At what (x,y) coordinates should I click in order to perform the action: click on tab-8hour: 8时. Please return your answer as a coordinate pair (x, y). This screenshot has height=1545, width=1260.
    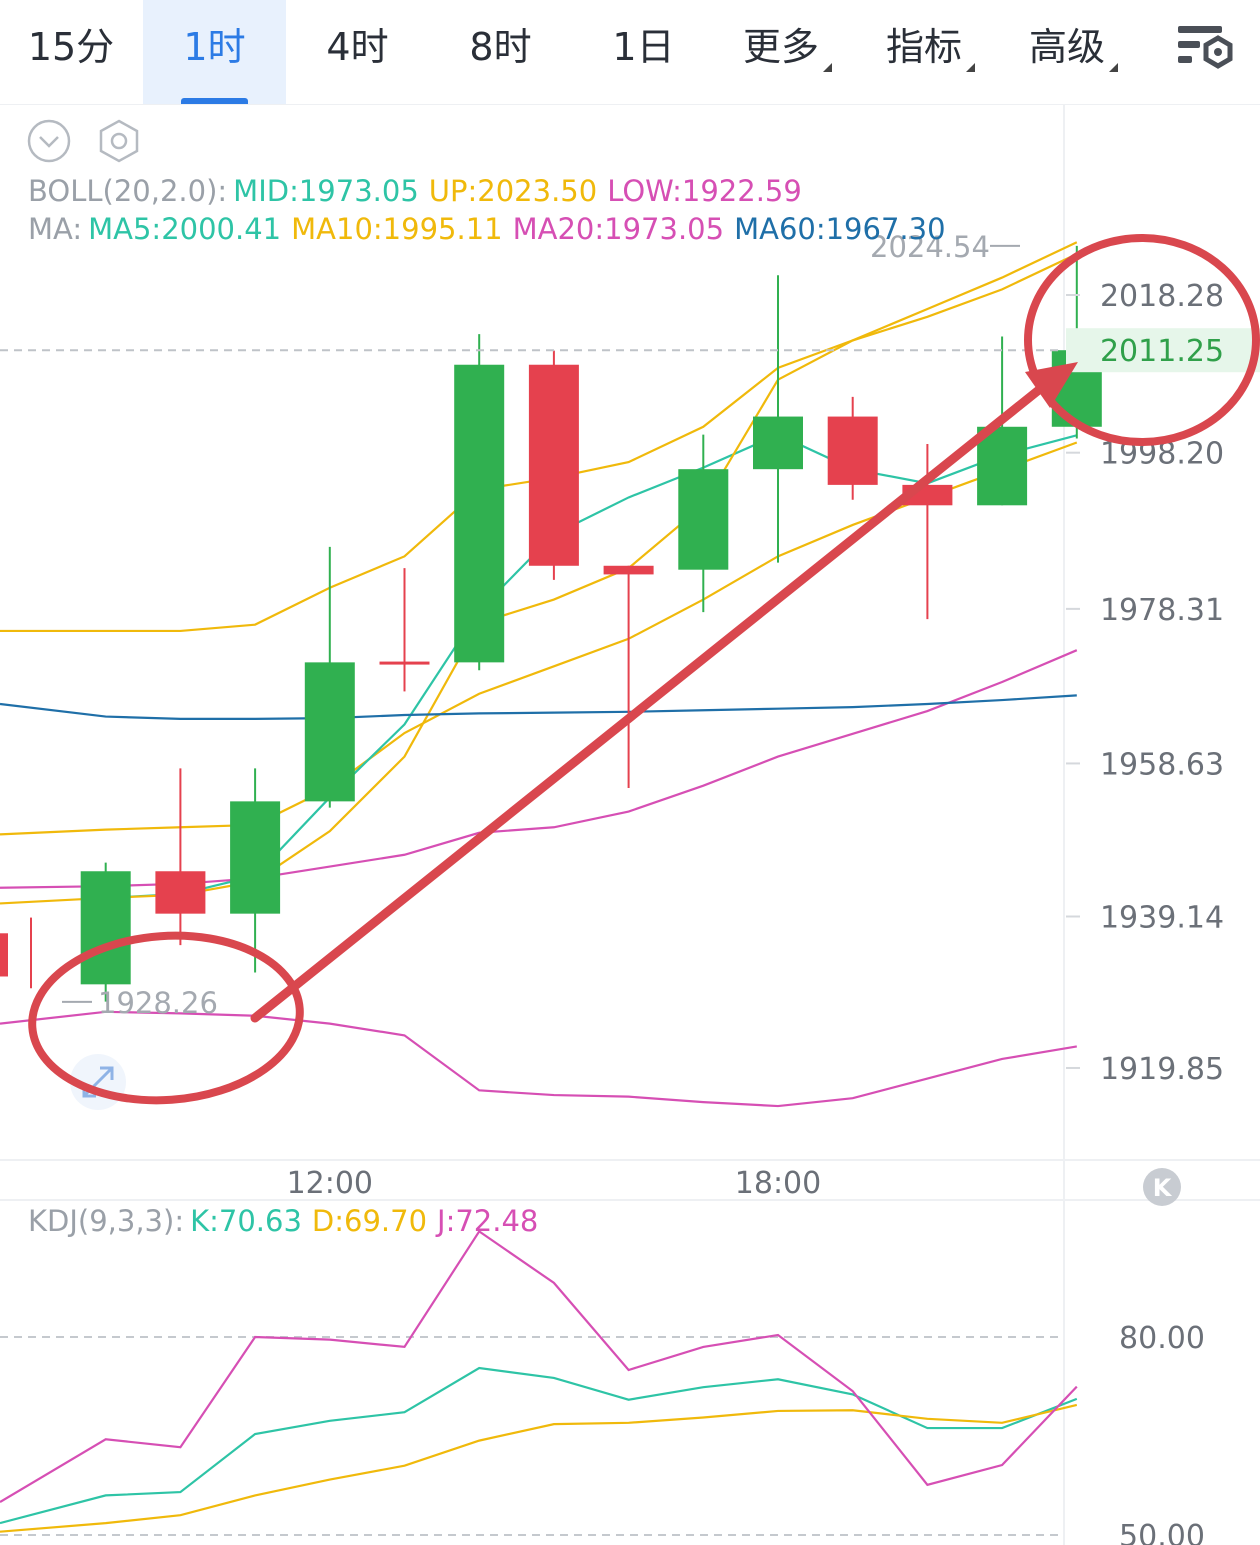
    Looking at the image, I should click on (500, 52).